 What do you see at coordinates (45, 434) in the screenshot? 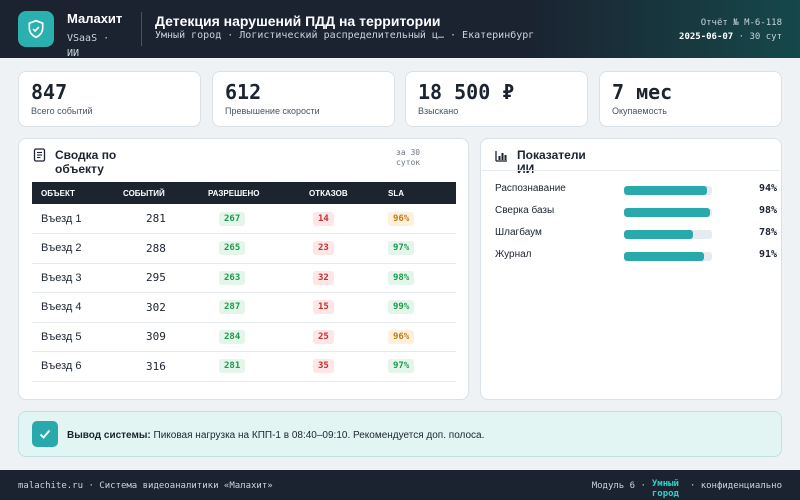
I see `check-icon` at bounding box center [45, 434].